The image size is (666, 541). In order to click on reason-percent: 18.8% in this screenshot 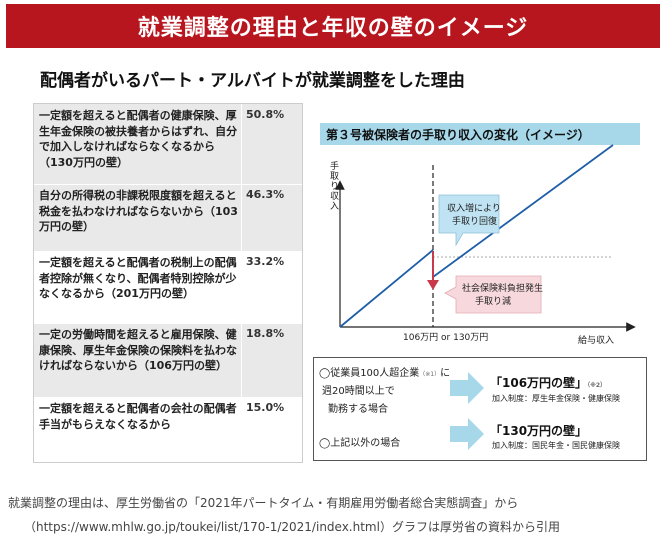, I will do `click(265, 333)`.